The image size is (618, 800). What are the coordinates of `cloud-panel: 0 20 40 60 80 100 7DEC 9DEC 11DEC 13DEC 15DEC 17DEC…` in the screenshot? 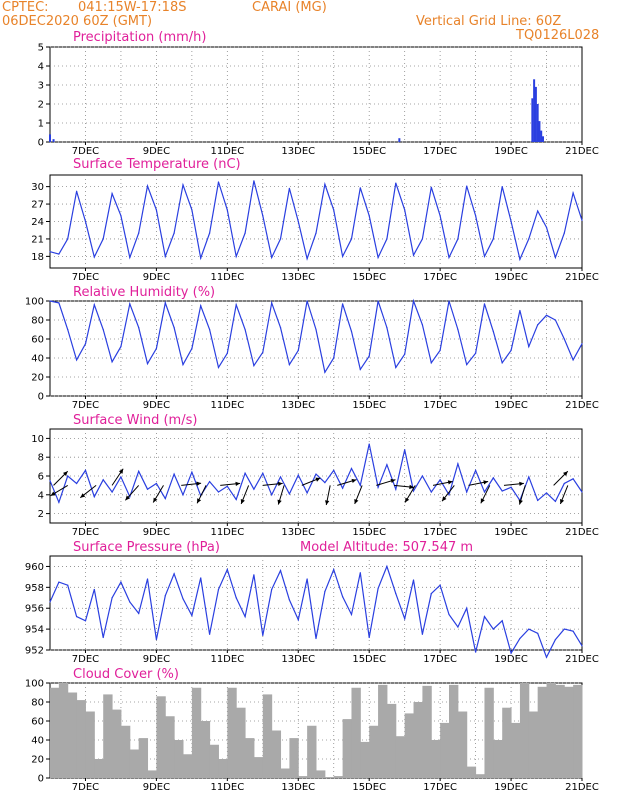 It's located at (312, 730).